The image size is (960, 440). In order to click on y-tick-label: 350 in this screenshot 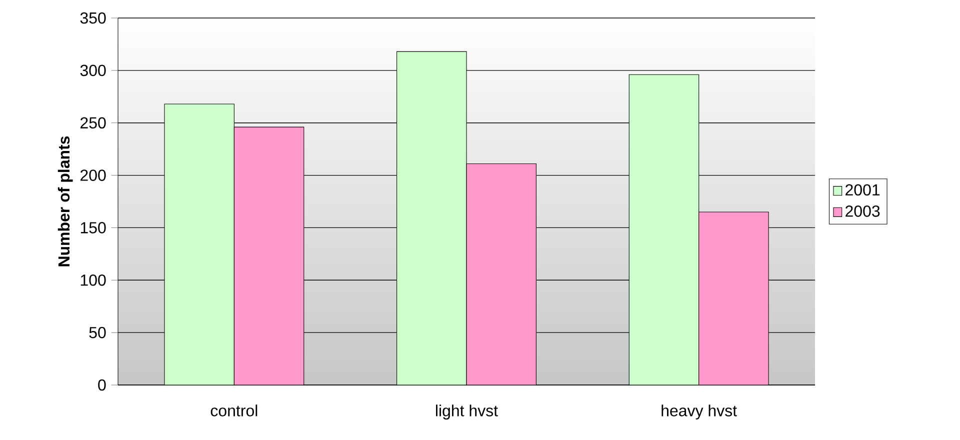, I will do `click(93, 18)`.